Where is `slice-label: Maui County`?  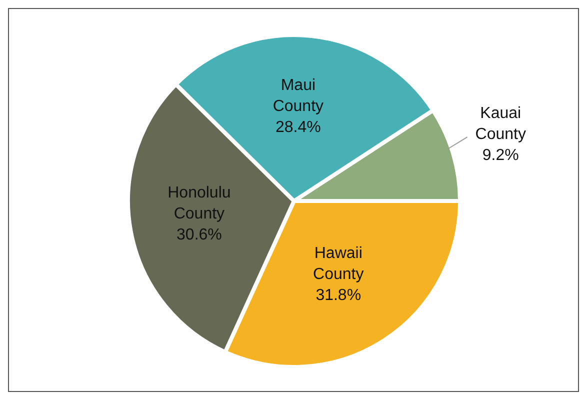 slice-label: Maui County is located at coordinates (298, 96).